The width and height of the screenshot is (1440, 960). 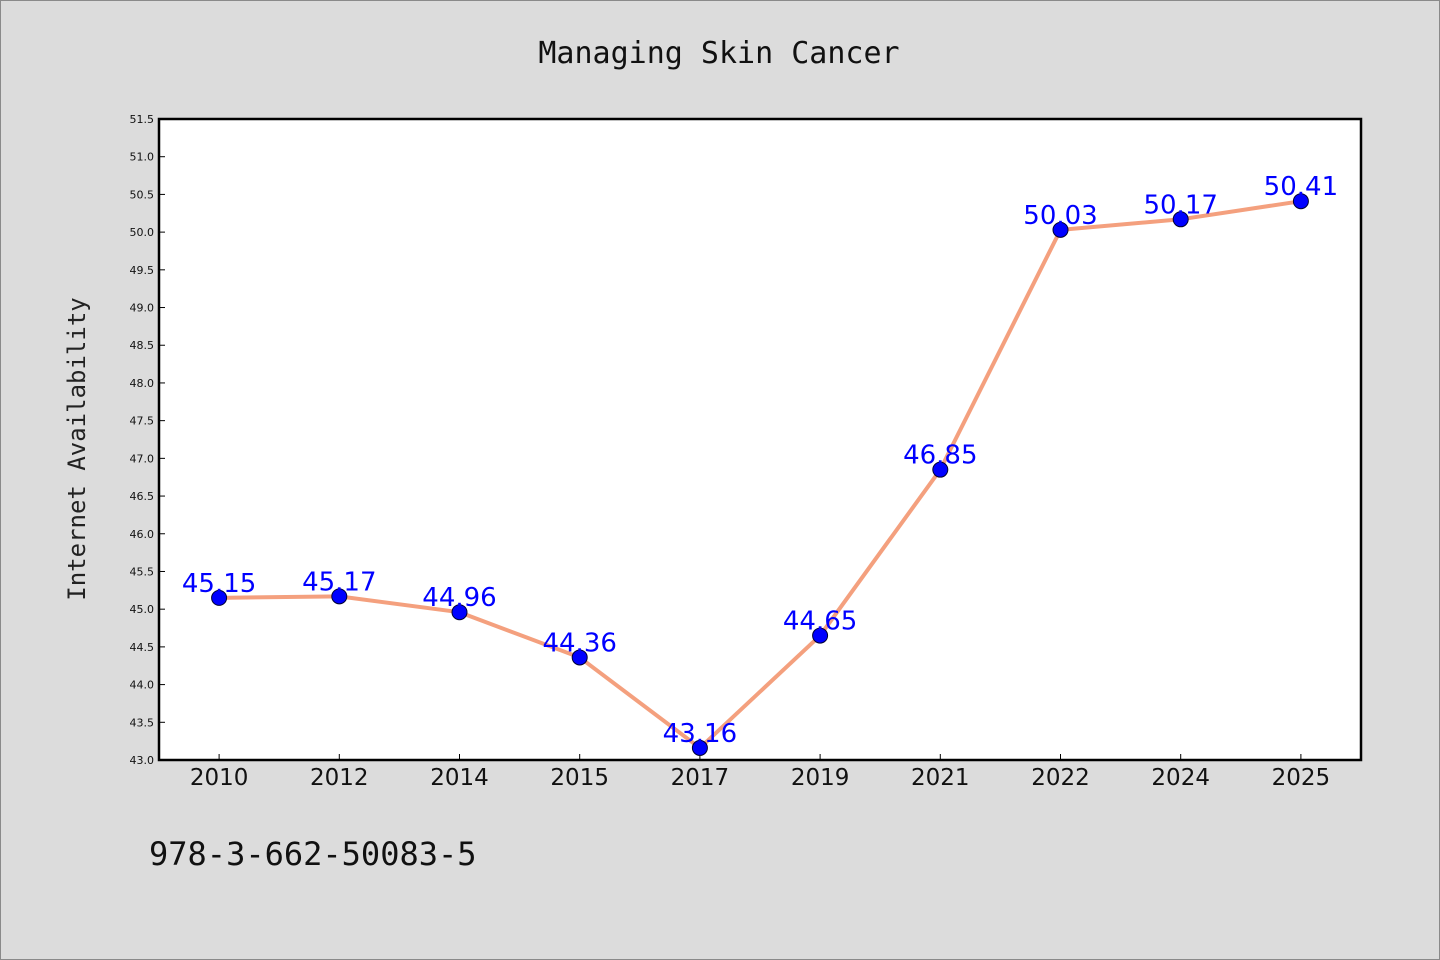 What do you see at coordinates (142, 458) in the screenshot?
I see `y-tick-label: 47.0` at bounding box center [142, 458].